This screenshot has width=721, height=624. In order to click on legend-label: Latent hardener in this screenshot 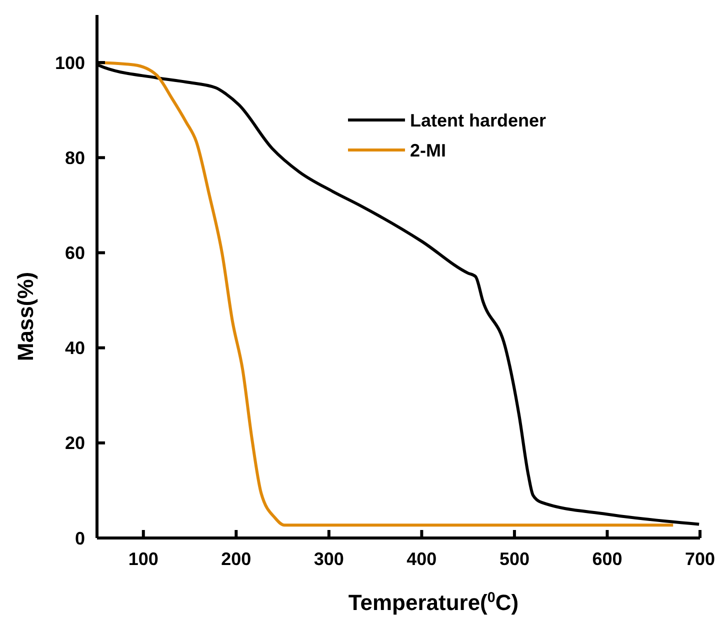, I will do `click(478, 120)`.